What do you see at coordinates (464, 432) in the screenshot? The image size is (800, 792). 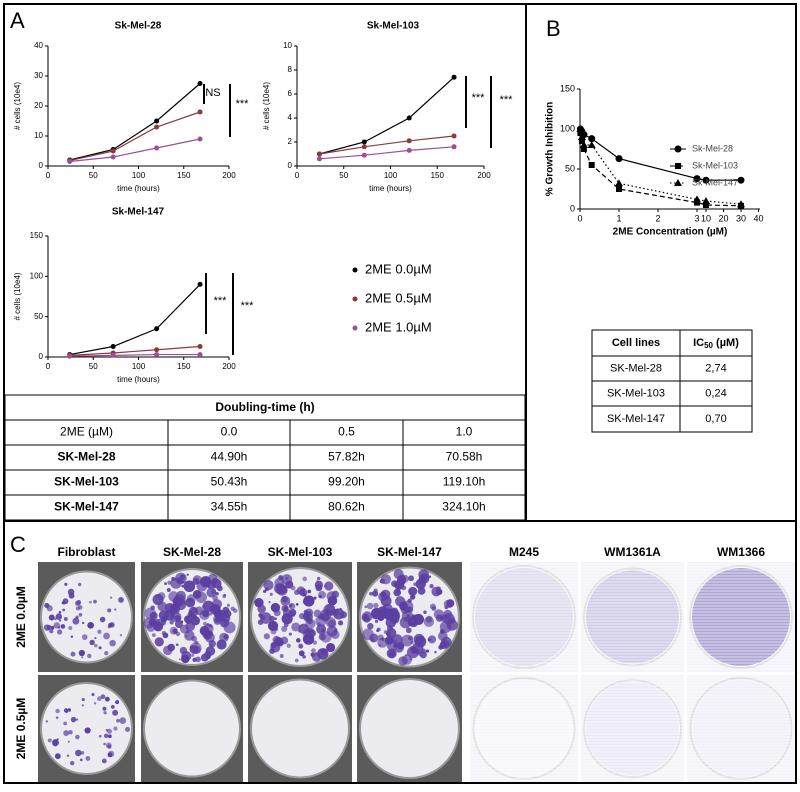 I see `table-cell: 1.0` at bounding box center [464, 432].